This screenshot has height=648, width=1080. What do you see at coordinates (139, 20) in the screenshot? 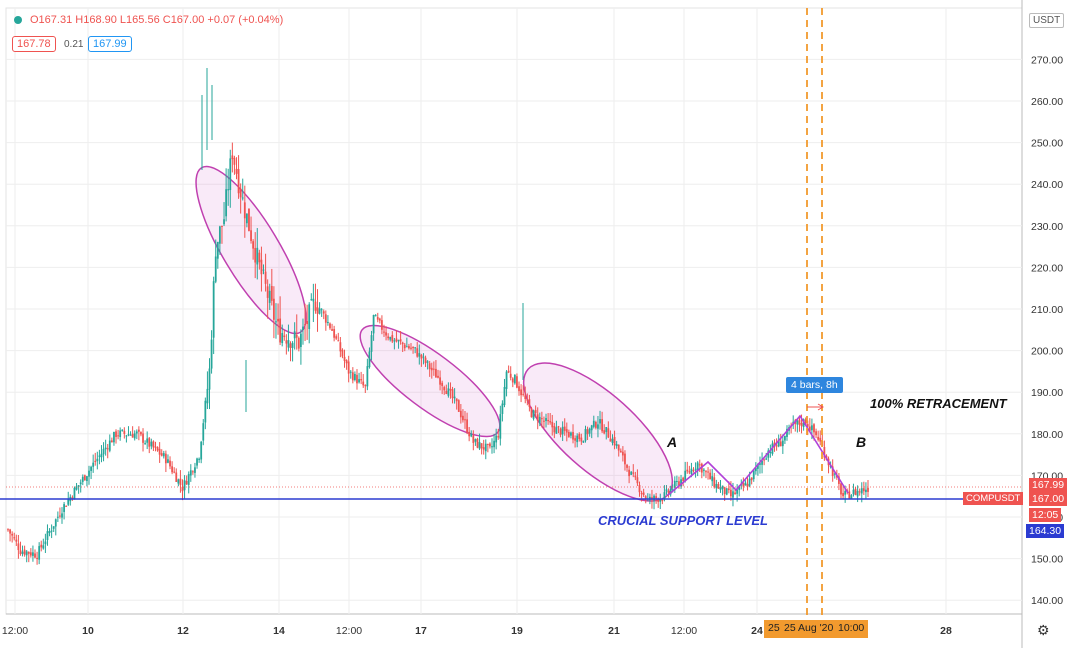
I see `low-value: L165.56` at bounding box center [139, 20].